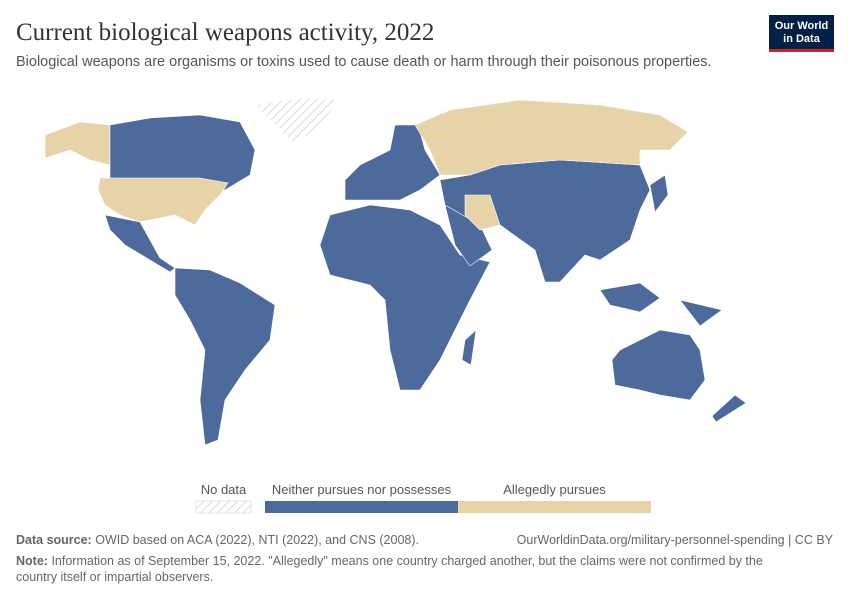 This screenshot has height=600, width=850. What do you see at coordinates (224, 489) in the screenshot?
I see `legend-label: No data` at bounding box center [224, 489].